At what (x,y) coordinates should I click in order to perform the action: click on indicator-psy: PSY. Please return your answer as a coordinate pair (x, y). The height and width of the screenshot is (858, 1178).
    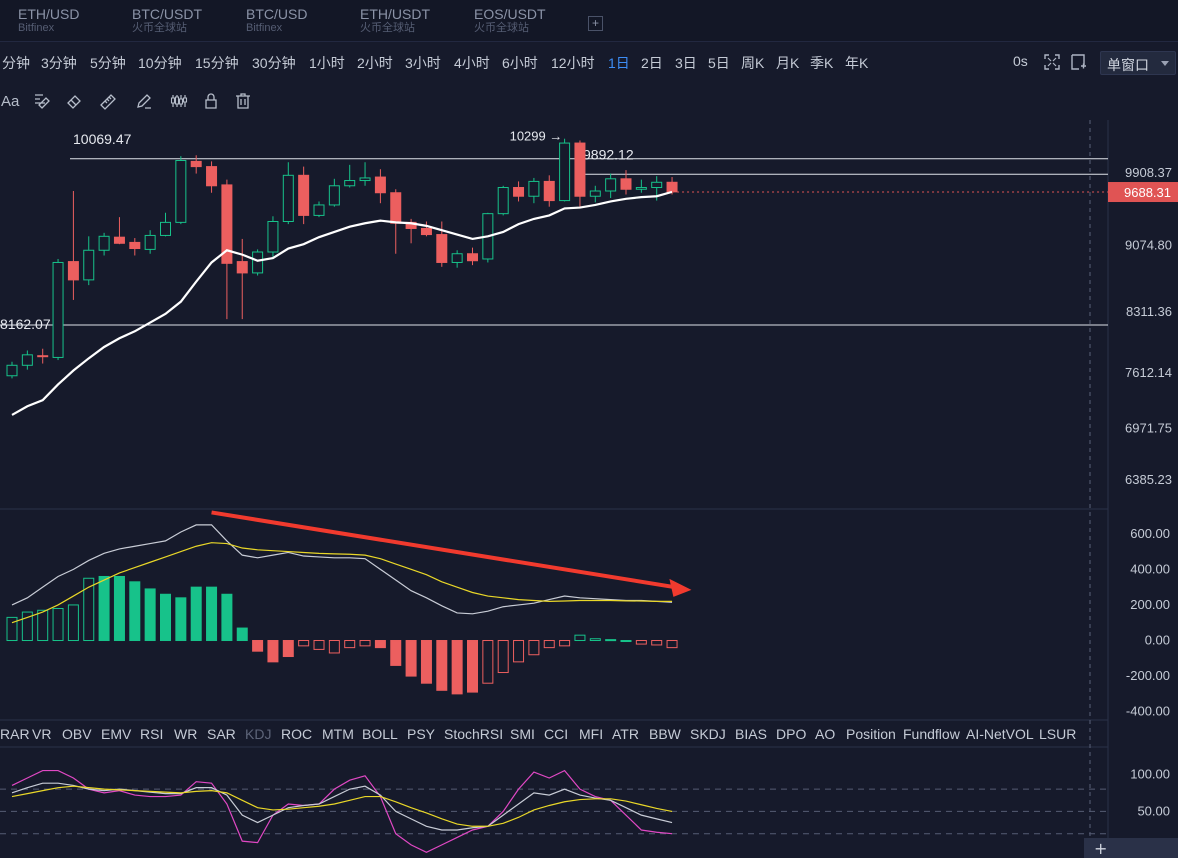
    Looking at the image, I should click on (421, 734).